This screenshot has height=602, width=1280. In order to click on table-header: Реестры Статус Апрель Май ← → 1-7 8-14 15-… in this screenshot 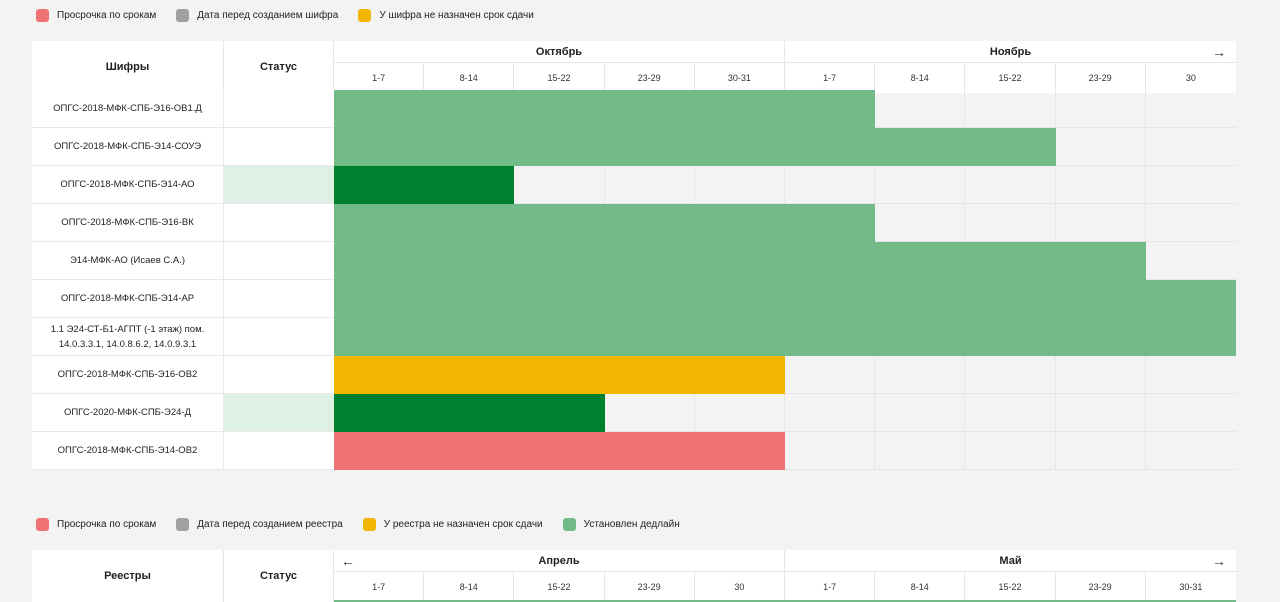, I will do `click(634, 576)`.